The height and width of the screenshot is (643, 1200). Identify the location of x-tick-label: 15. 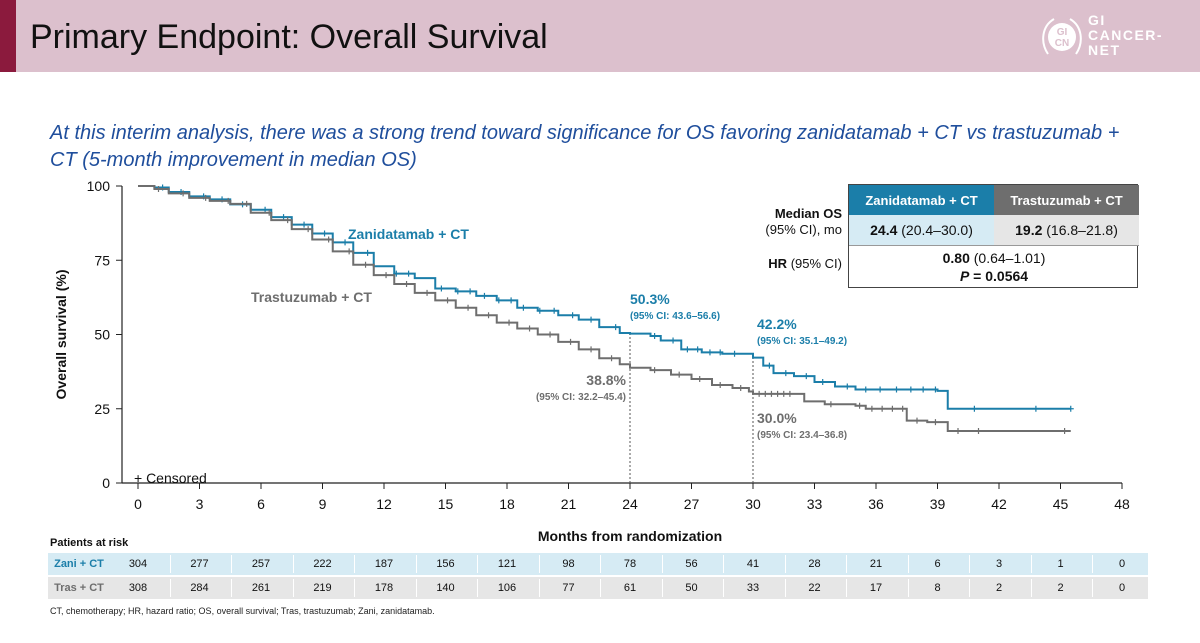
(446, 504).